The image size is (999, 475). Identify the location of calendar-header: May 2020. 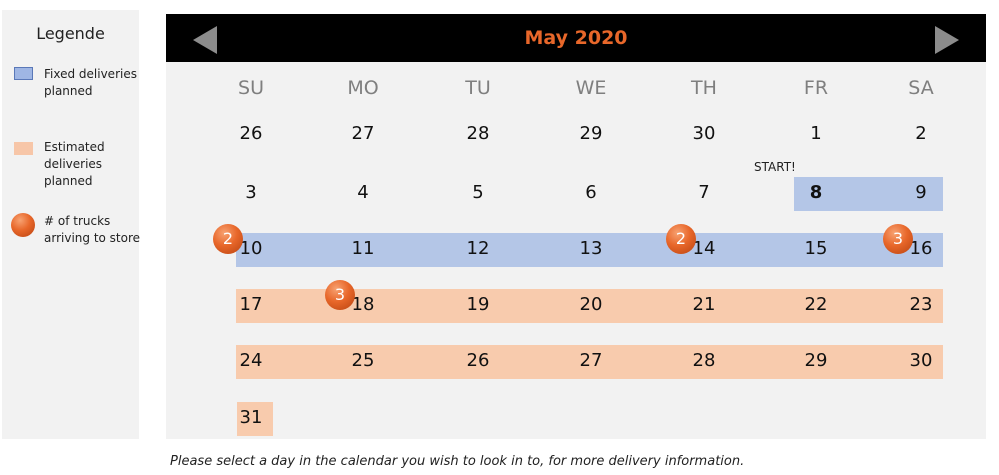
(576, 38).